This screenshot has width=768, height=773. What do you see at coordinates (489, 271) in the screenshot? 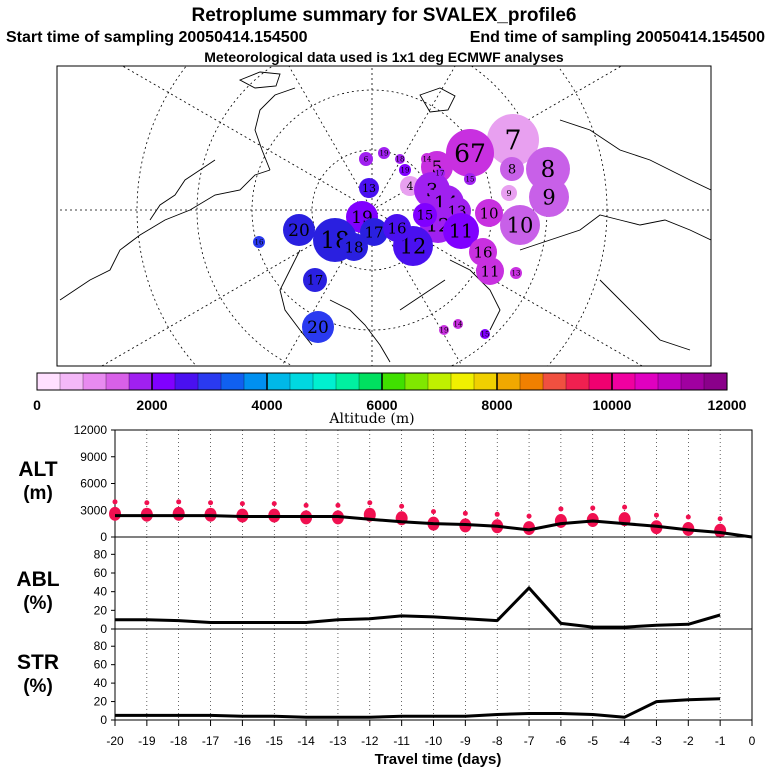
I see `trajectory-marker-label: 11` at bounding box center [489, 271].